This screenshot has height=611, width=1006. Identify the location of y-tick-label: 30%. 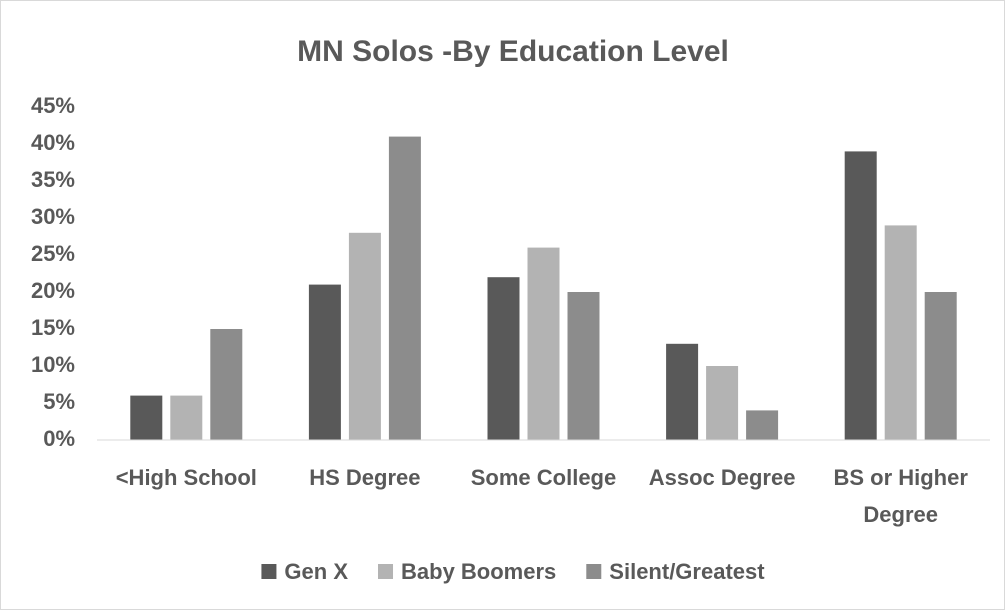
(53, 216).